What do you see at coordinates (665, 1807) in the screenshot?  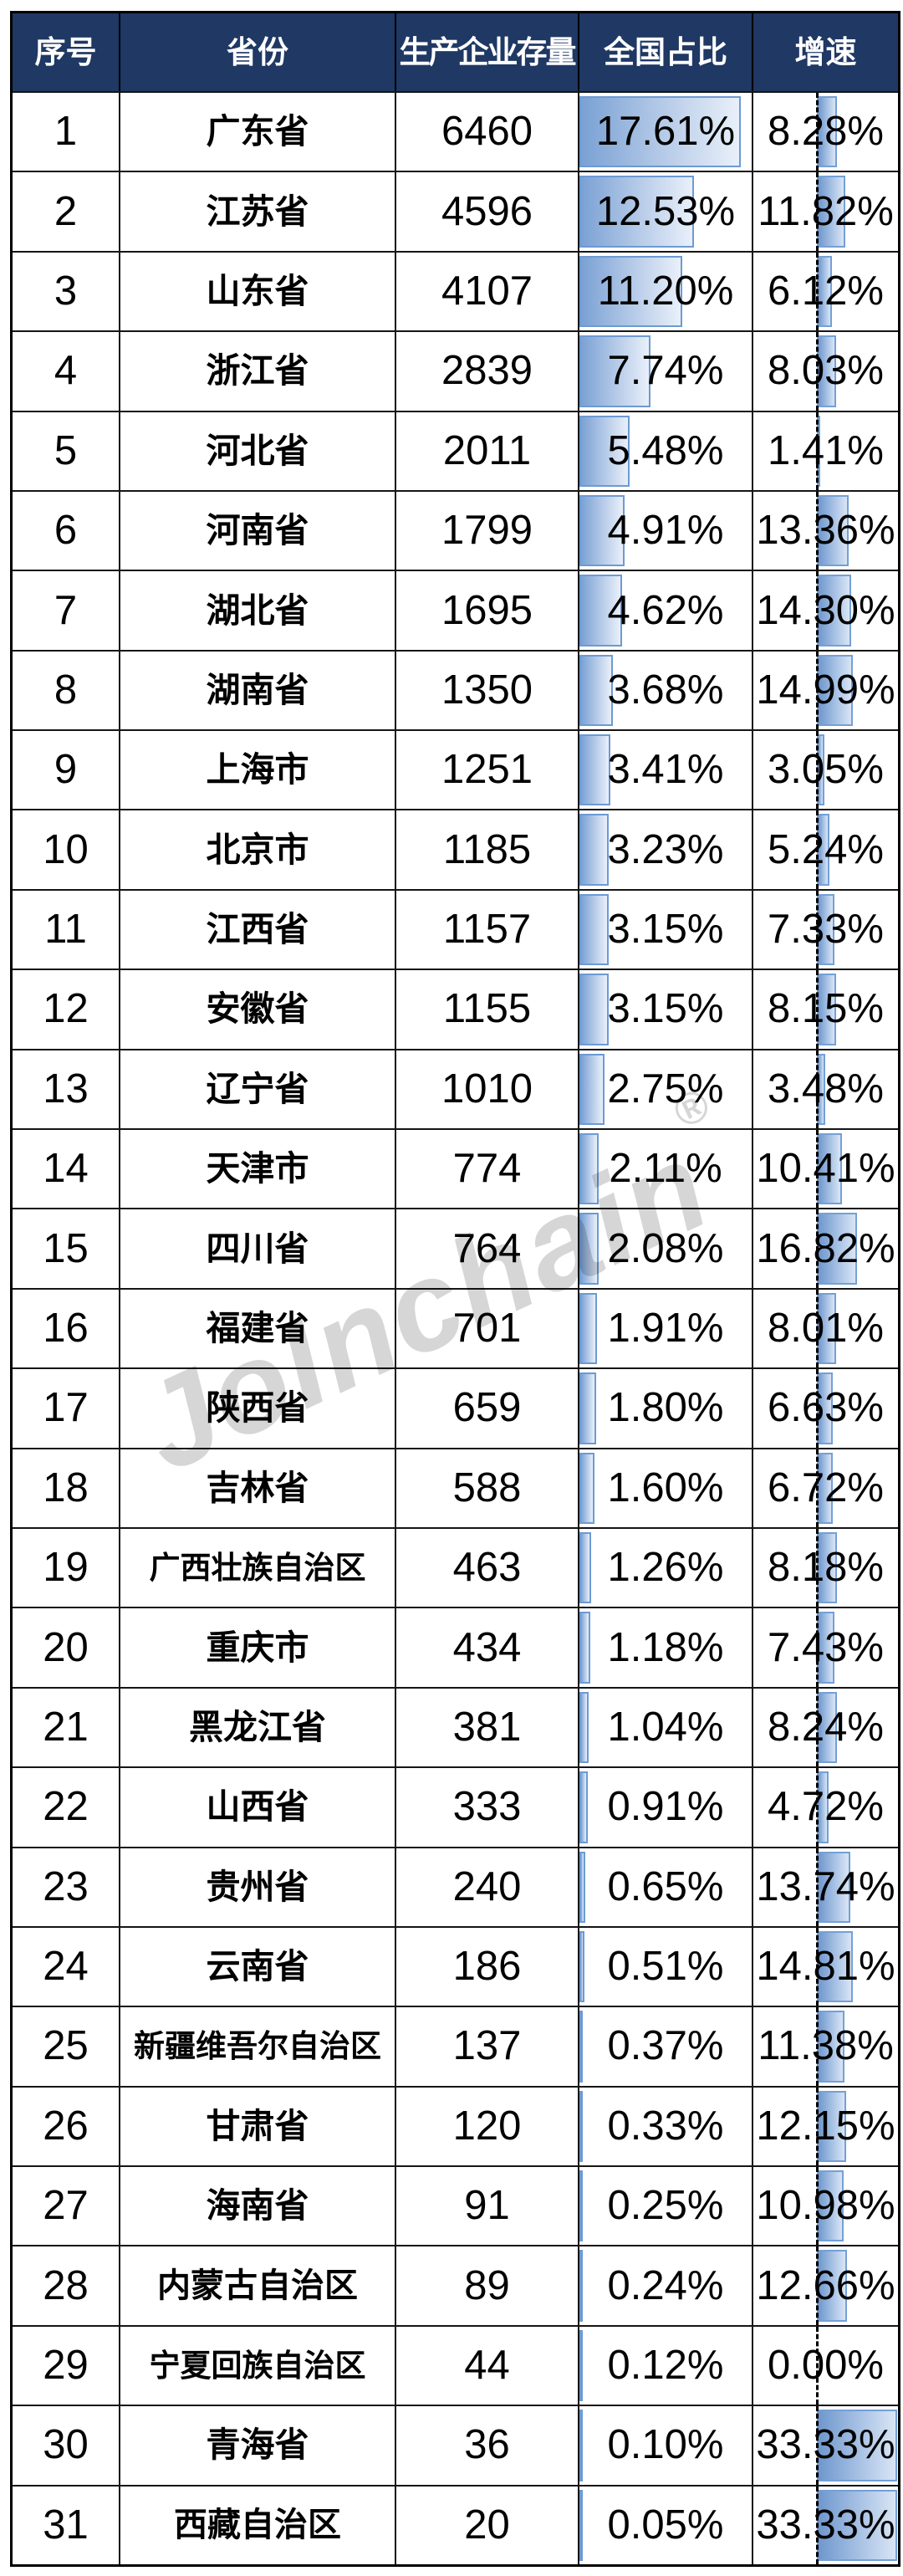 I see `share-value: 0.91%` at bounding box center [665, 1807].